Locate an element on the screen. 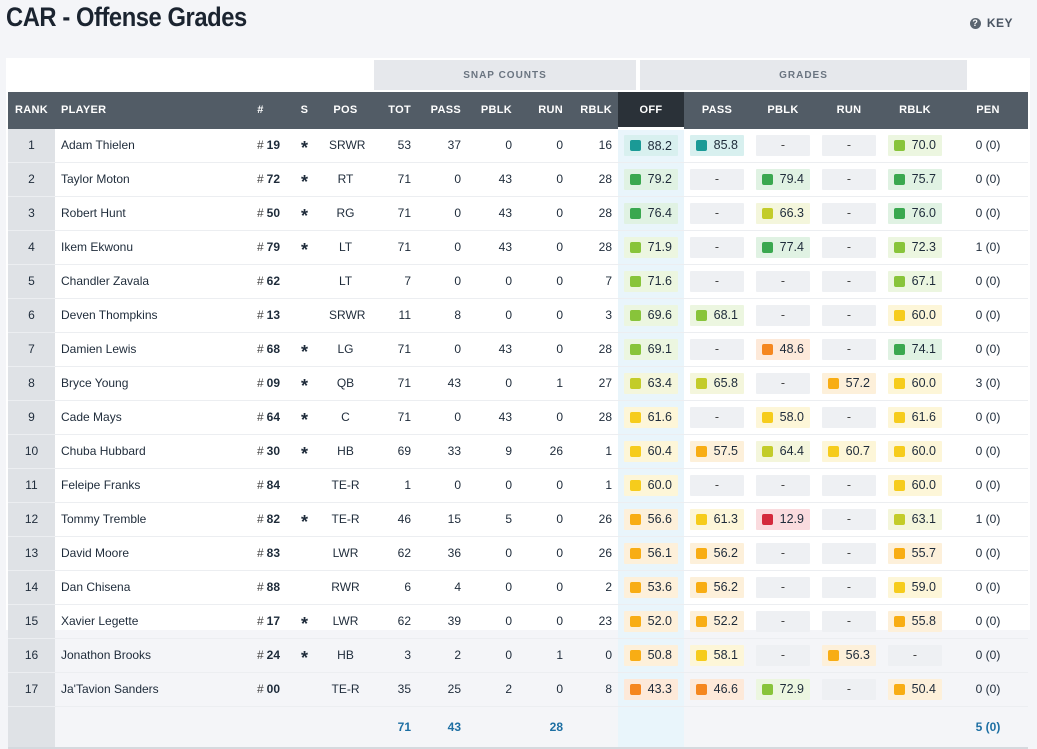 Image resolution: width=1037 pixels, height=749 pixels. snap-rblk-cell: 28 is located at coordinates (593, 417).